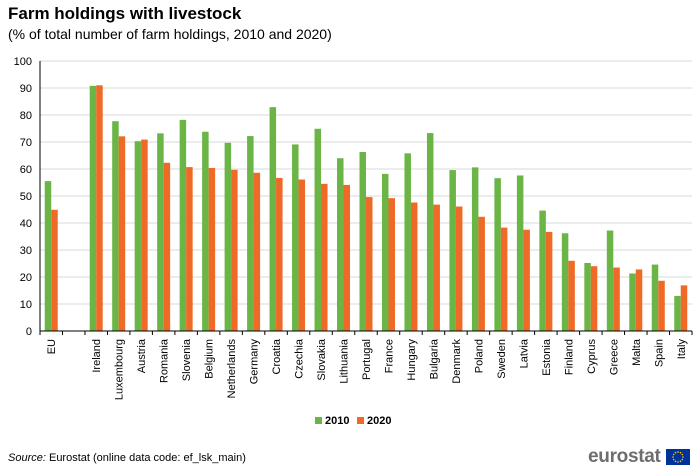  Describe the element at coordinates (360, 420) in the screenshot. I see `legend-swatch-2020` at that location.